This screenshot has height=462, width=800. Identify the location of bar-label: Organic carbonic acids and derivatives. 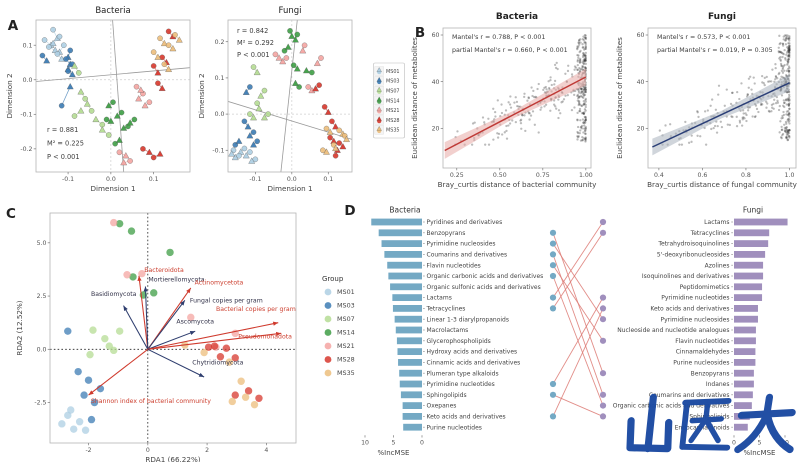
(671, 406).